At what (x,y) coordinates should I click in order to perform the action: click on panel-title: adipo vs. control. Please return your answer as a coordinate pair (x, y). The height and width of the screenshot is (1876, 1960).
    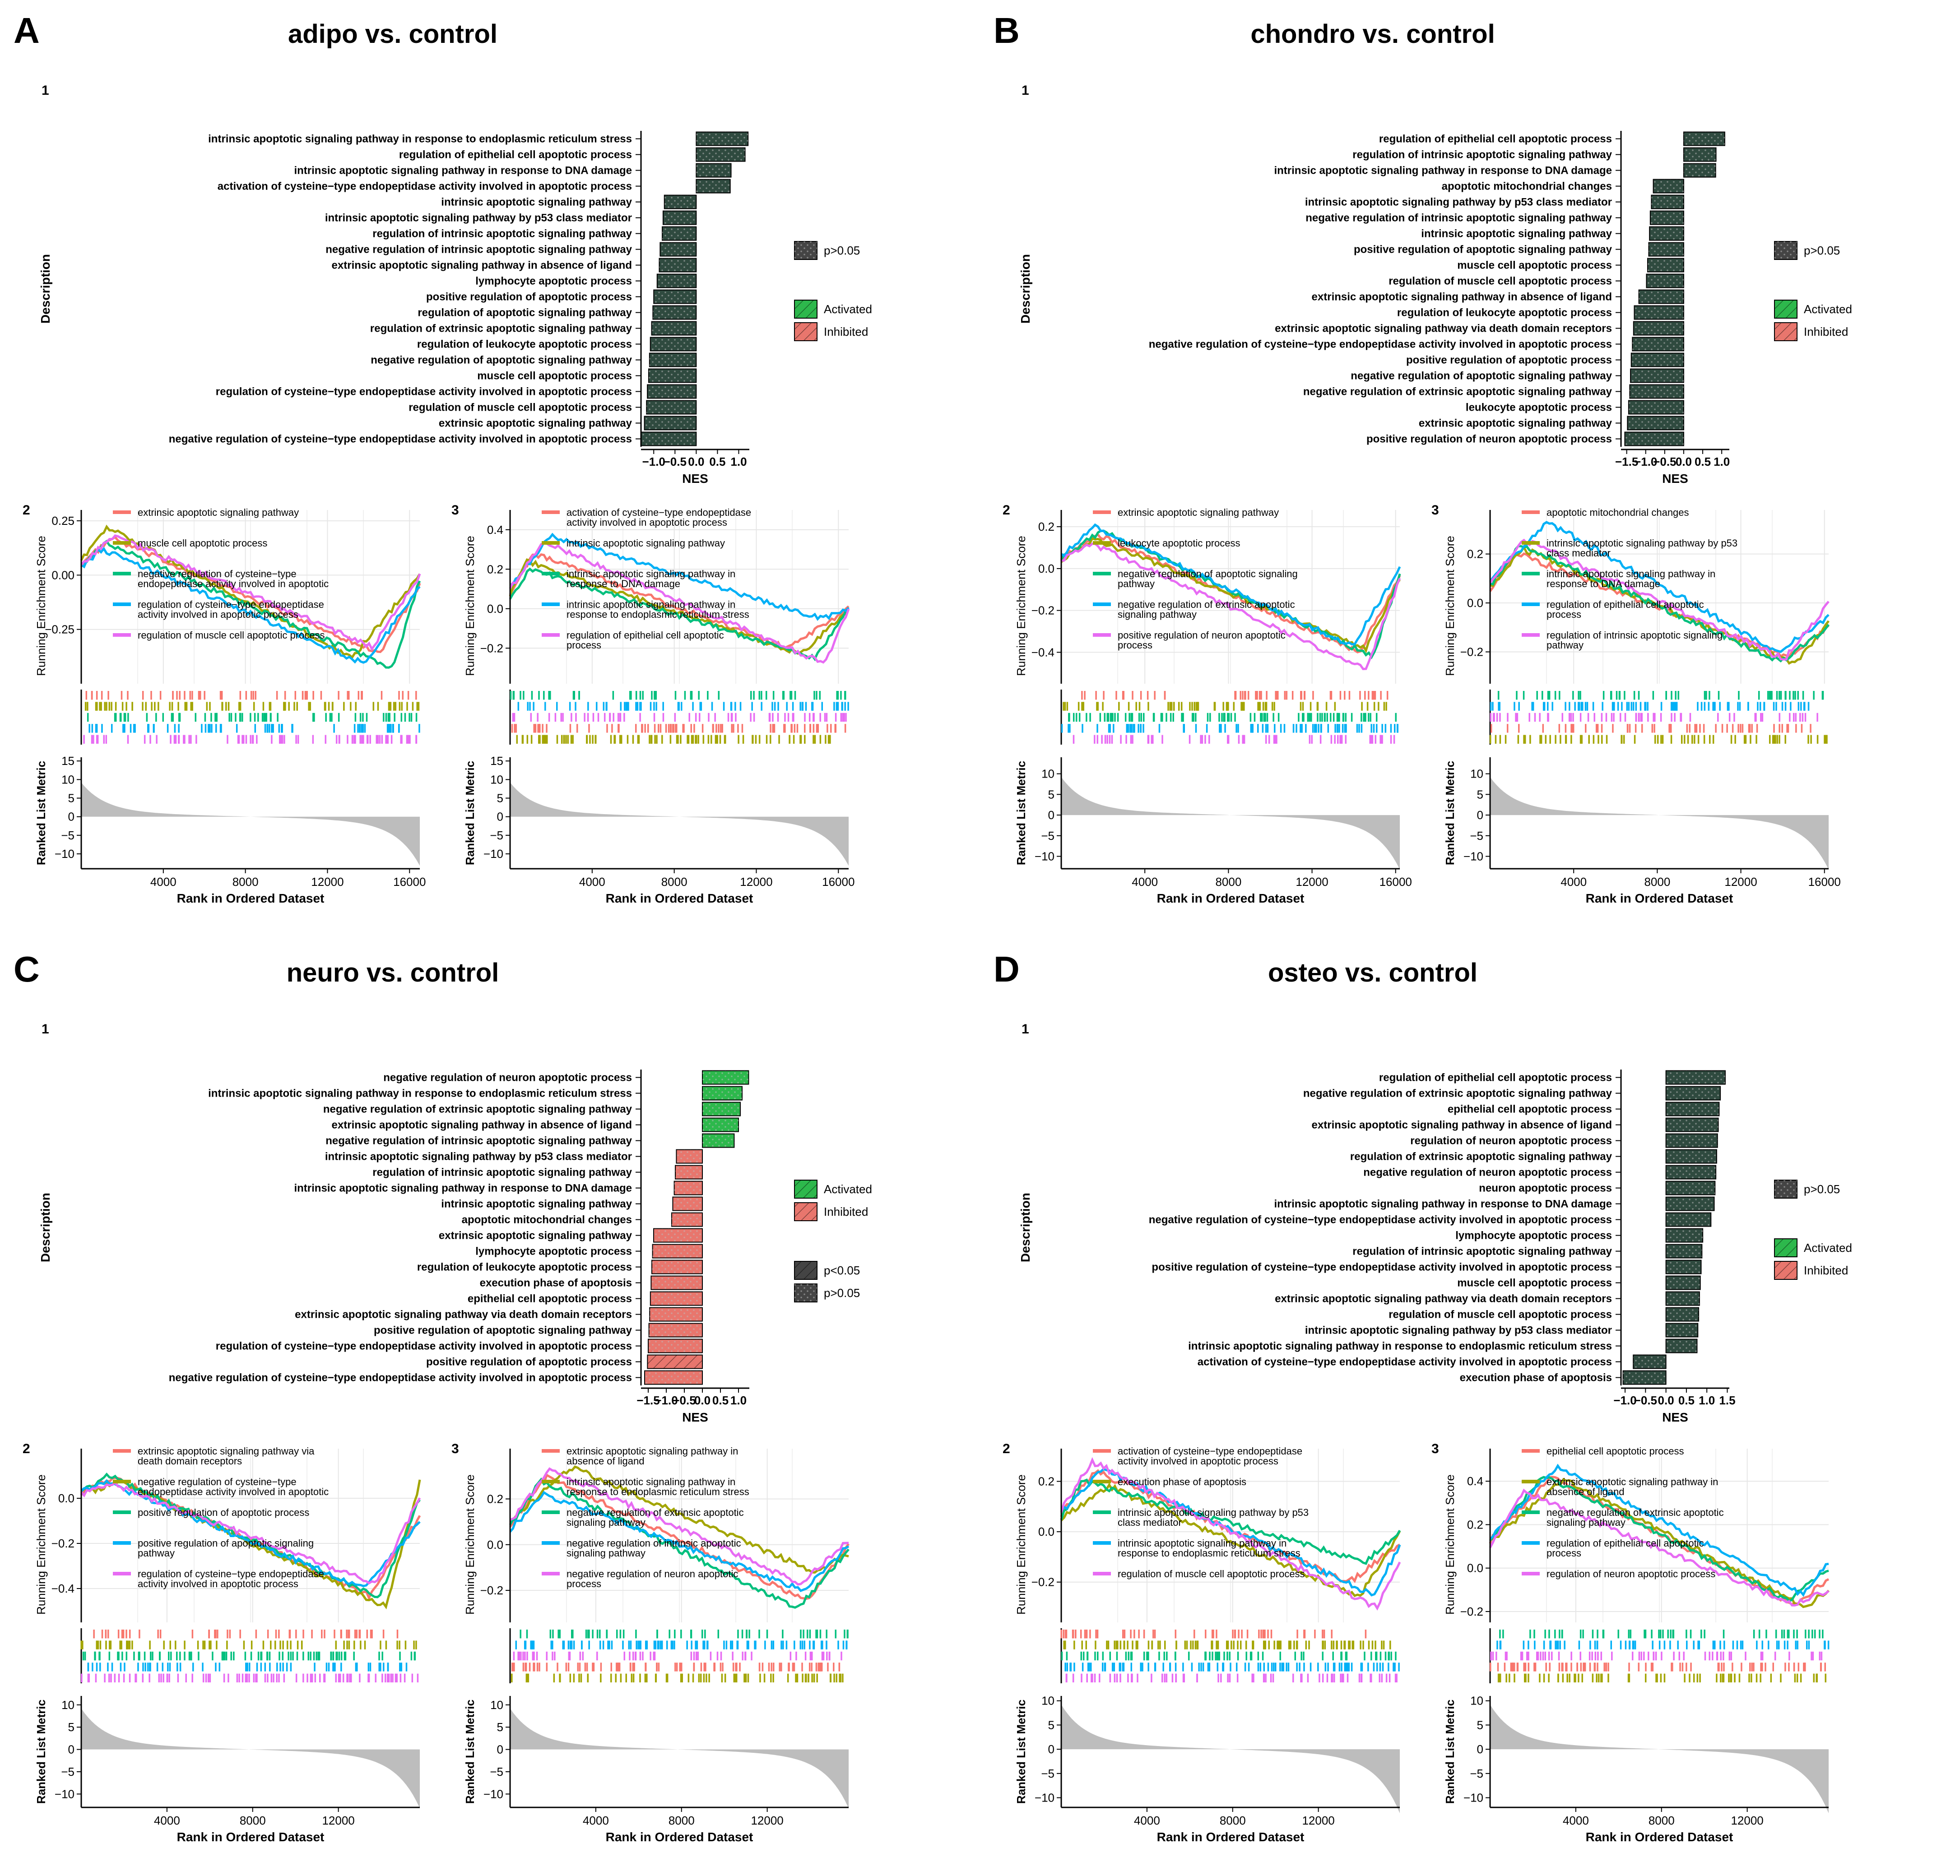
    Looking at the image, I should click on (392, 34).